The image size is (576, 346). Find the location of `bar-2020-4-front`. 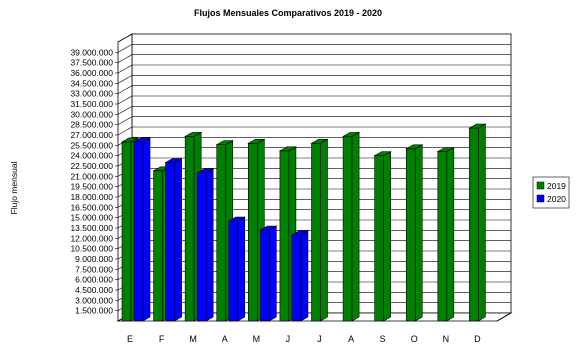

bar-2020-4-front is located at coordinates (265, 275).